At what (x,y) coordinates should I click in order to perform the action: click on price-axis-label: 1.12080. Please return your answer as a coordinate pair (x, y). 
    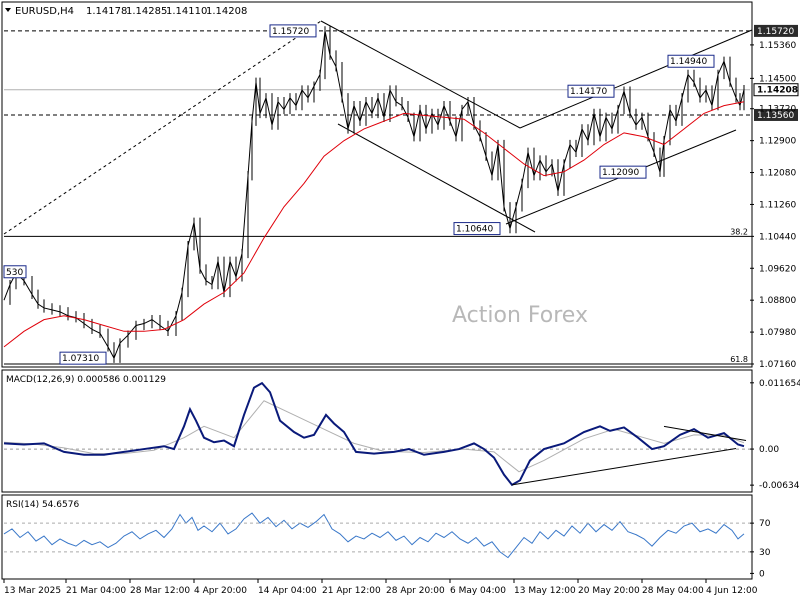
    Looking at the image, I should click on (777, 174).